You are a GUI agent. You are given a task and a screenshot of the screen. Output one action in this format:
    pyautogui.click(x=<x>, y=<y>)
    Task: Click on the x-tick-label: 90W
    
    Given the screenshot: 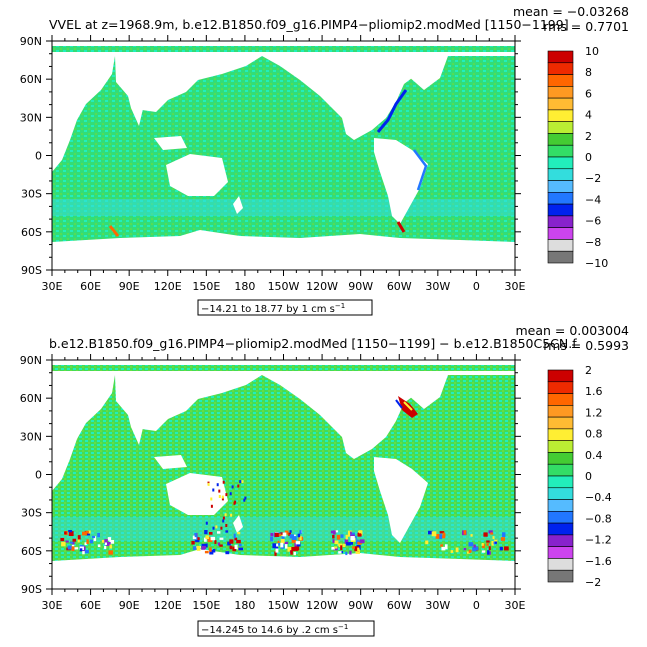 What is the action you would take?
    pyautogui.click(x=360, y=605)
    